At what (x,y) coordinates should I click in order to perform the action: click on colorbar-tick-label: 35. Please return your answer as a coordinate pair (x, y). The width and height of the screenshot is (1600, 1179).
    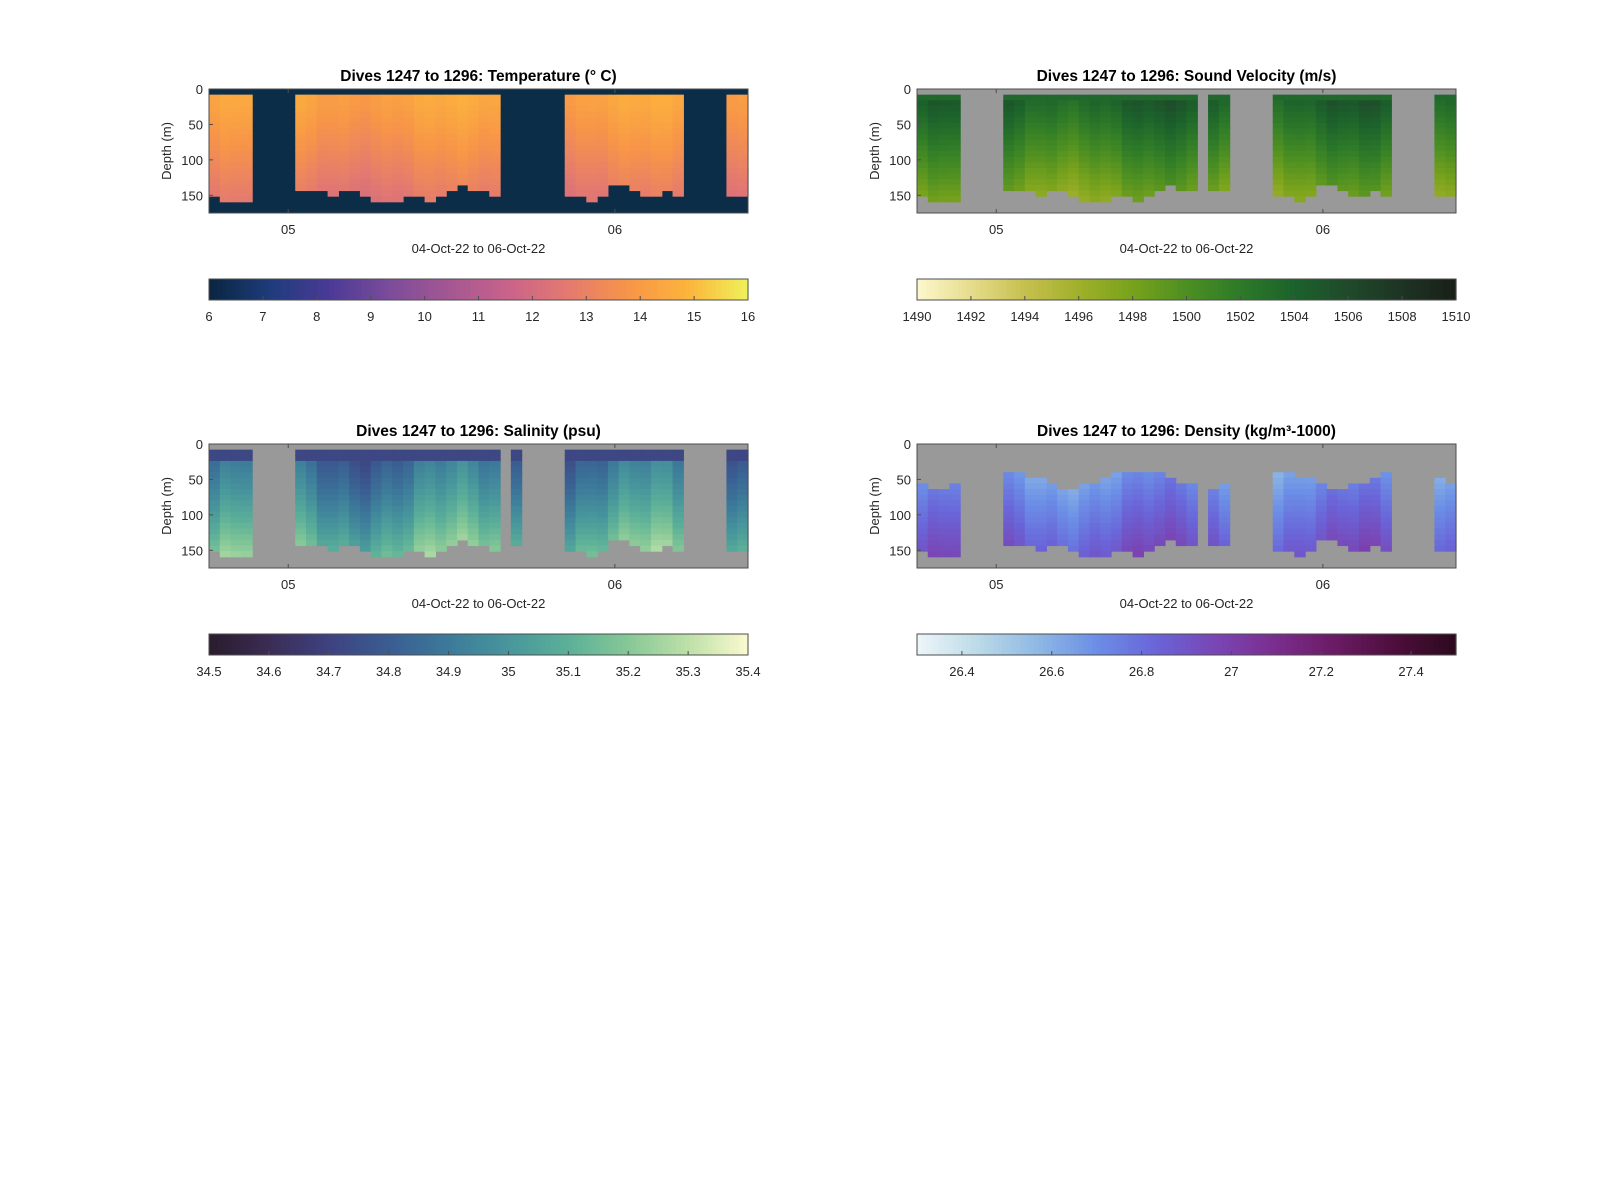
    Looking at the image, I should click on (508, 671).